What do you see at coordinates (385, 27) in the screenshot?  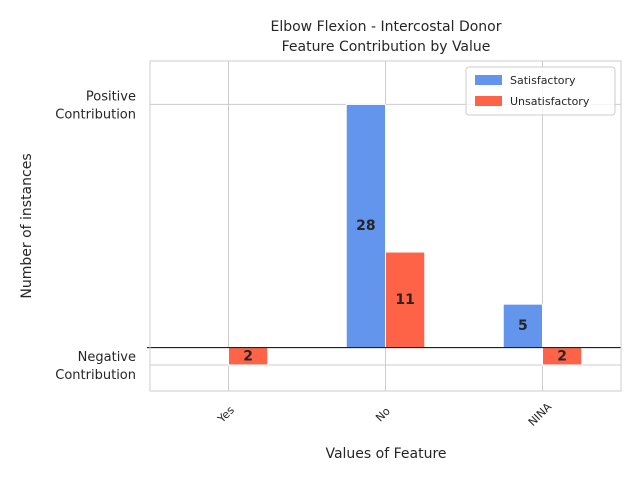 I see `chart-title-line-1: Elbow Flexion - Intercostal Donor` at bounding box center [385, 27].